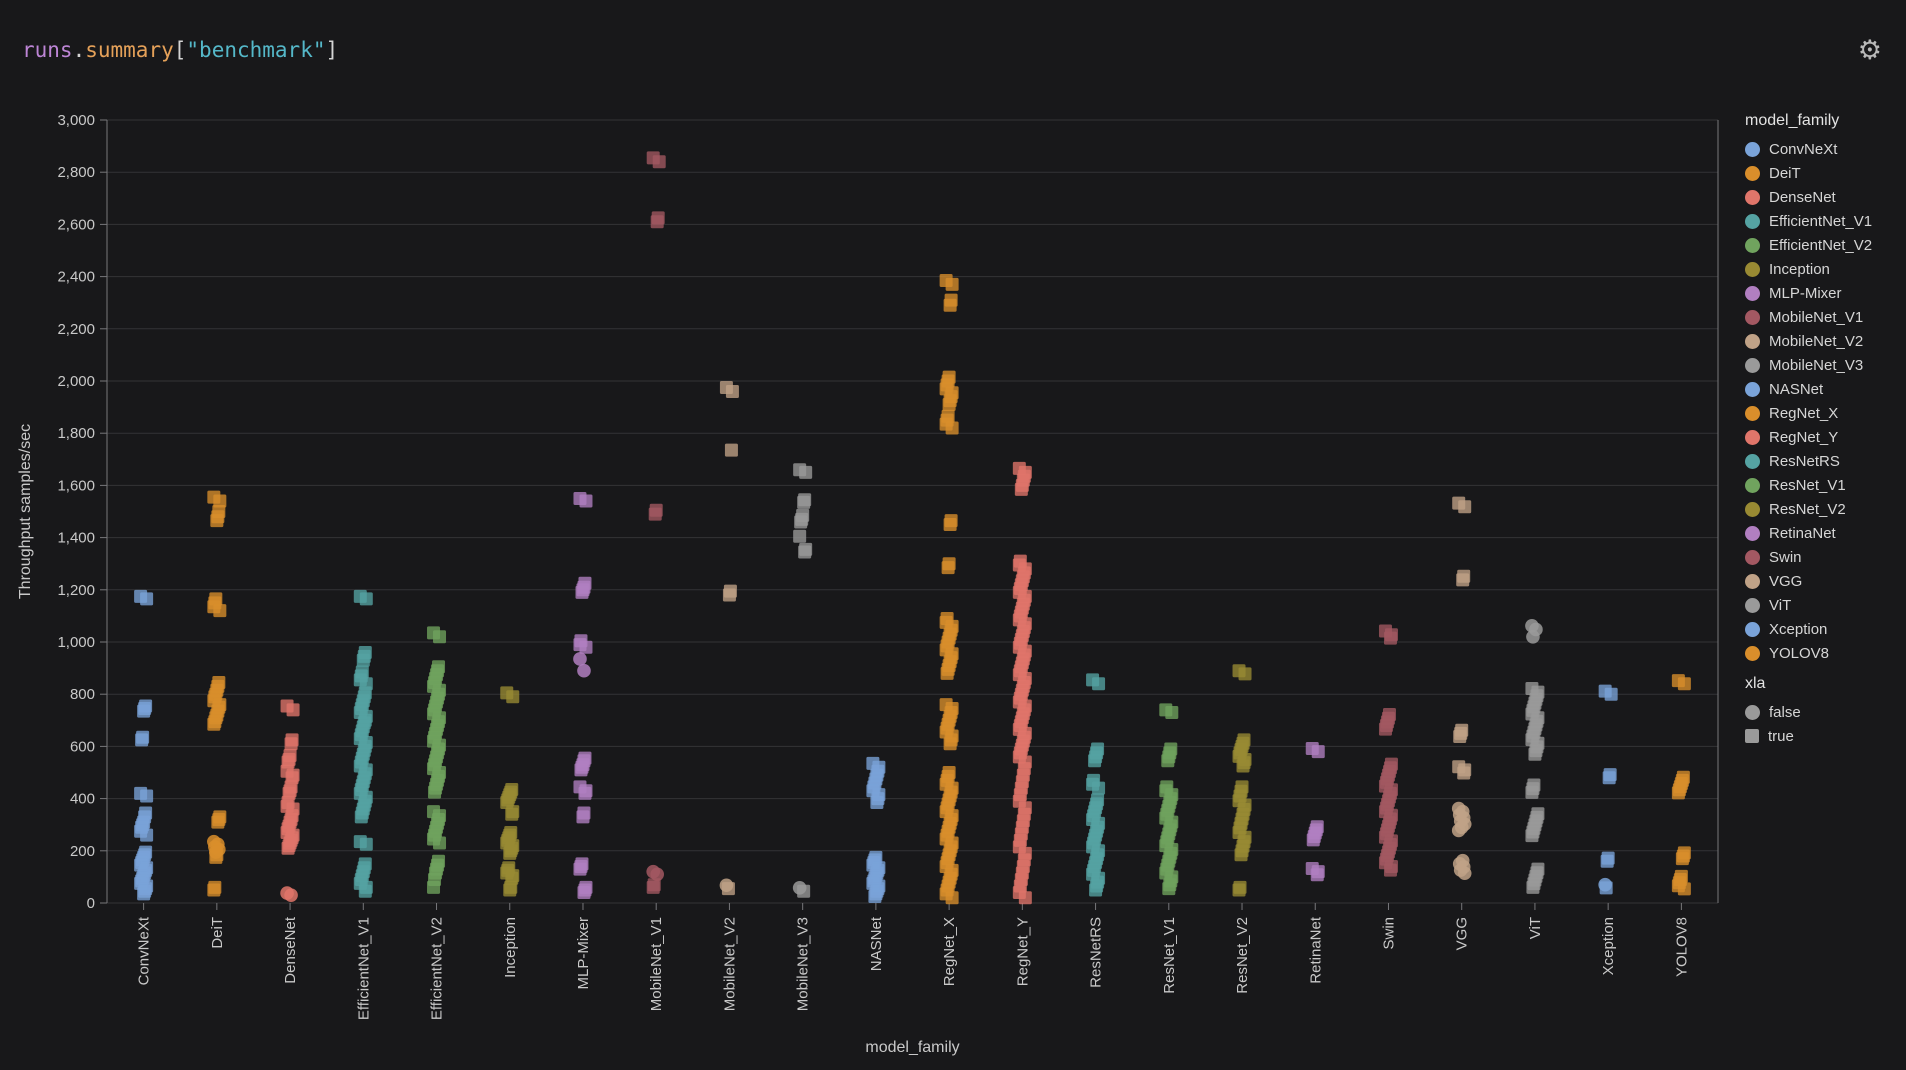 This screenshot has height=1070, width=1906. I want to click on legend-label: ResNet_V2, so click(1807, 509).